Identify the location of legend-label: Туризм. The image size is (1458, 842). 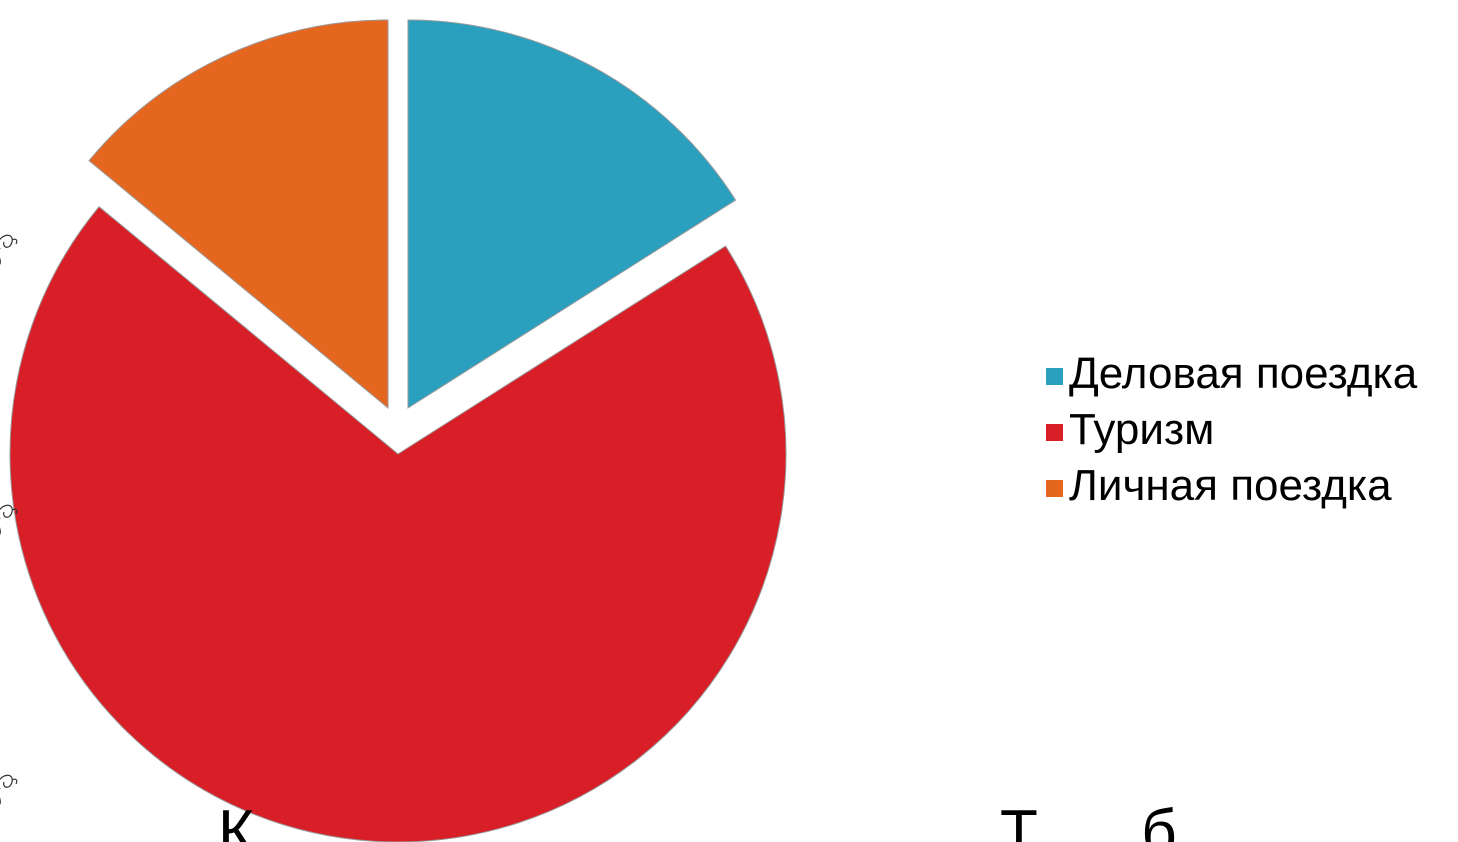
(1142, 429).